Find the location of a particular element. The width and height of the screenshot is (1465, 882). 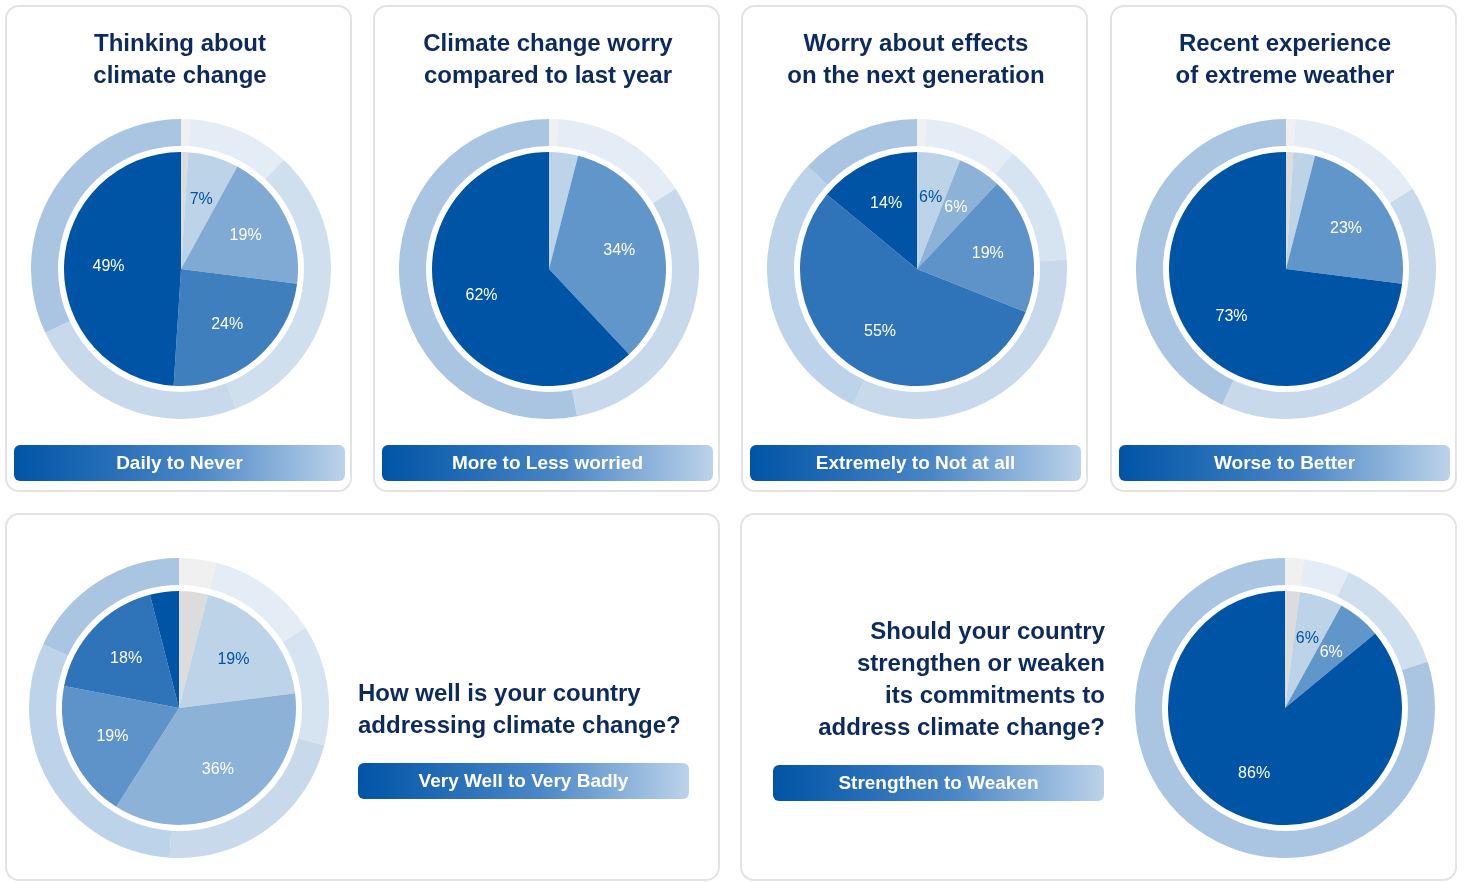

chart-title: Worry about effects on the next generation is located at coordinates (916, 59).